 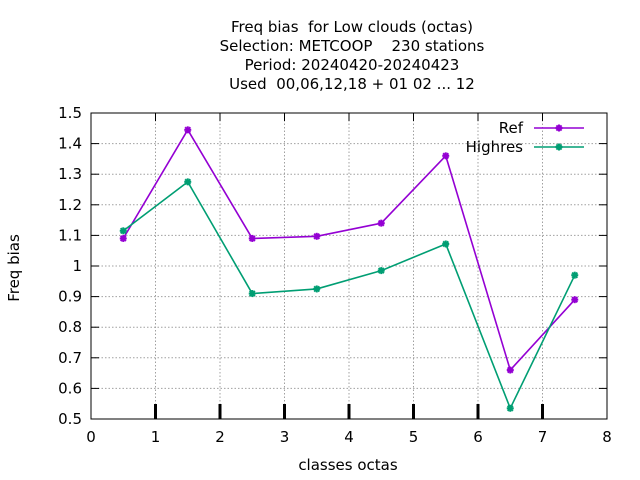 I want to click on y-tick-label: 0.7, so click(x=70, y=358).